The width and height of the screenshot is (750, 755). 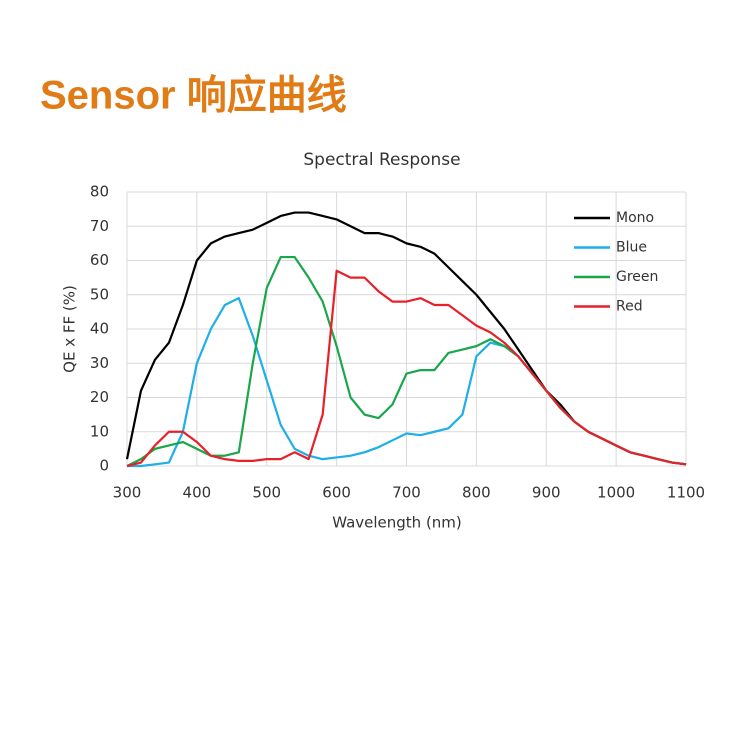 What do you see at coordinates (686, 493) in the screenshot?
I see `x-tick-label: 1100` at bounding box center [686, 493].